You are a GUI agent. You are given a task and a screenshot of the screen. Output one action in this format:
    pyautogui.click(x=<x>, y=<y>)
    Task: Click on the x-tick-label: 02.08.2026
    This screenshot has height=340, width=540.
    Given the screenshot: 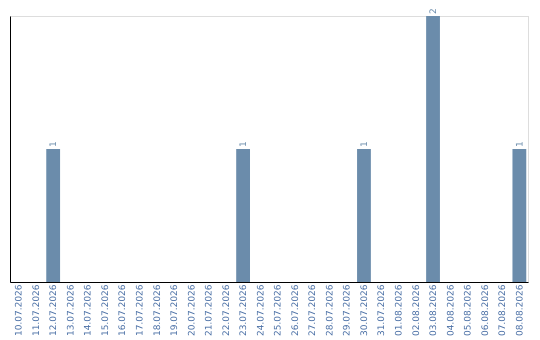 What is the action you would take?
    pyautogui.click(x=417, y=310)
    